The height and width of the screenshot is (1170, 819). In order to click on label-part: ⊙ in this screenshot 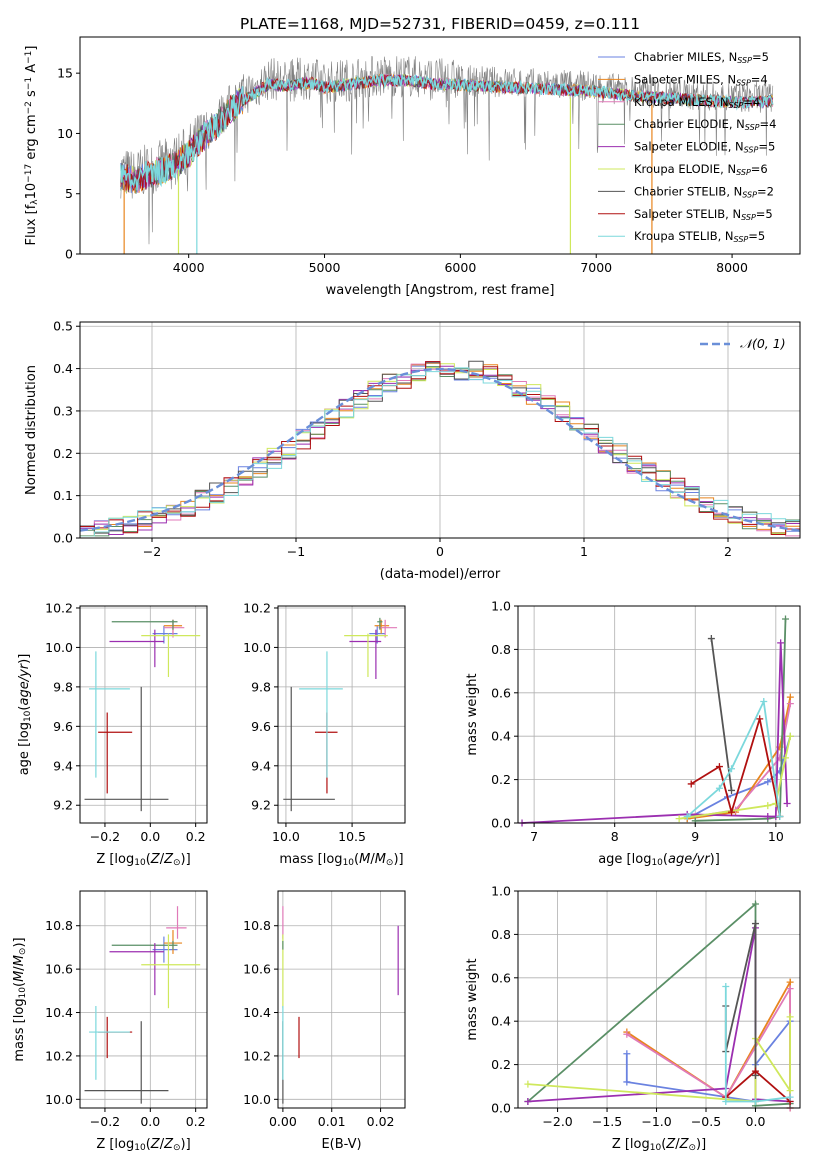, I will do `click(390, 863)`.